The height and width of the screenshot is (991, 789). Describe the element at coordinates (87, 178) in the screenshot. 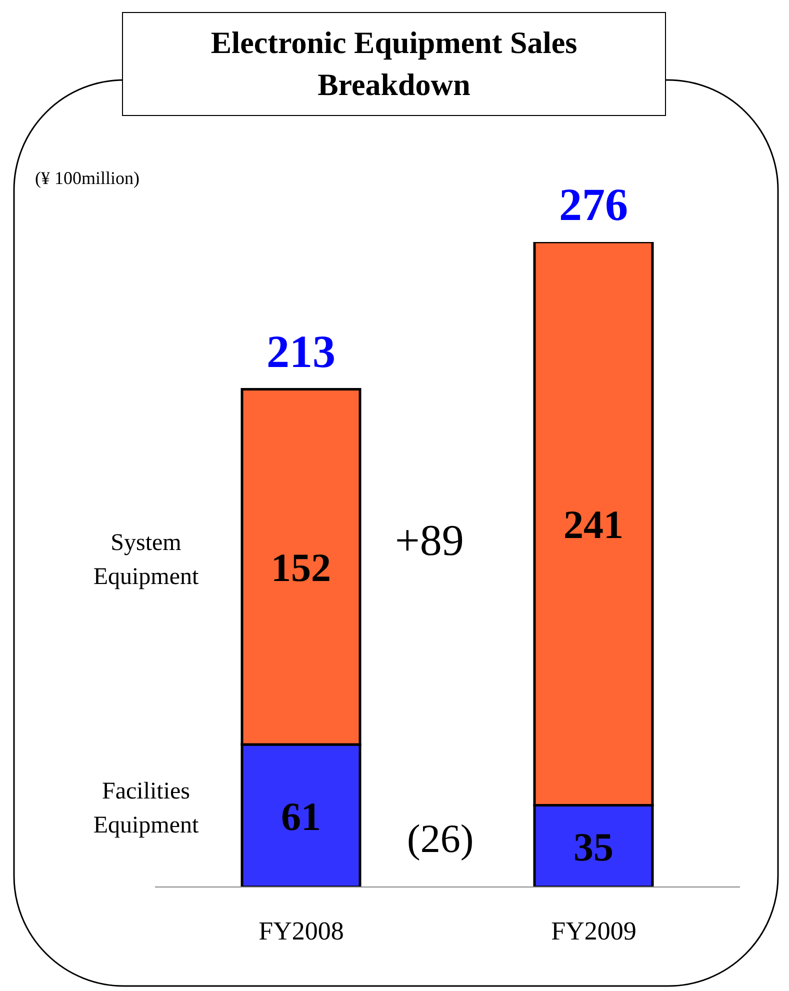

I see `text: (¥ 100million)` at that location.